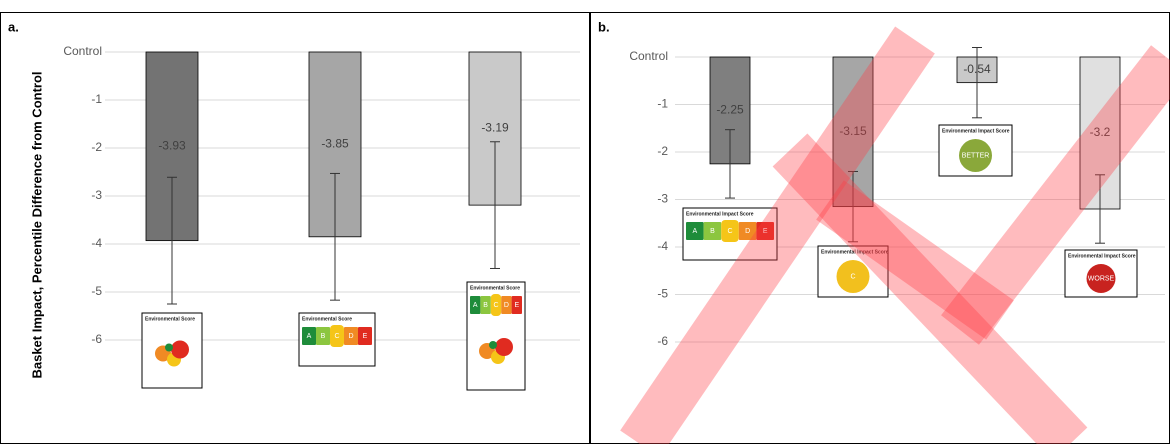 This screenshot has height=444, width=1170. I want to click on badge-word: C, so click(852, 276).